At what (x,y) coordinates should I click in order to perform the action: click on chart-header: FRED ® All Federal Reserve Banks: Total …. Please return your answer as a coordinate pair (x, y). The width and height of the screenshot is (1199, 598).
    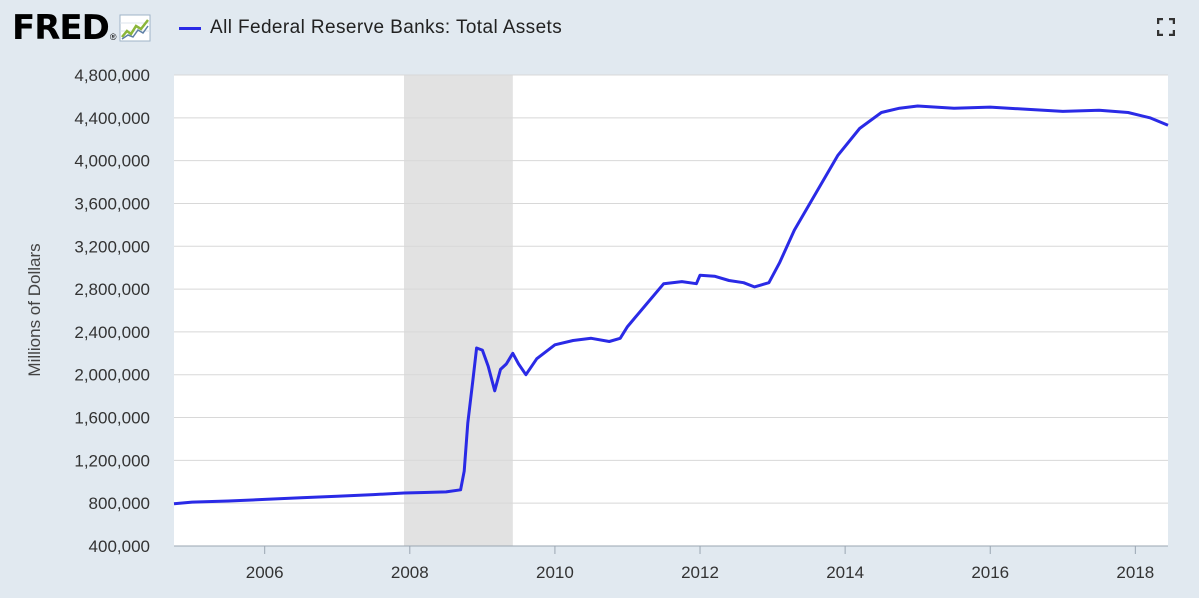
    Looking at the image, I should click on (599, 31).